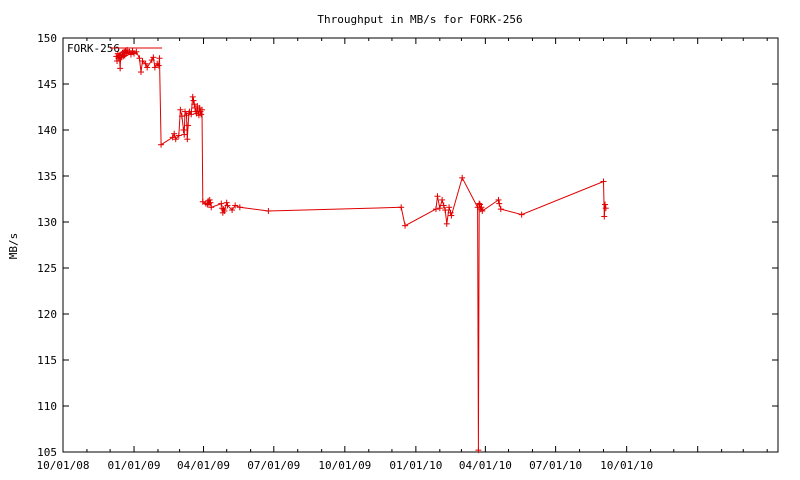 The height and width of the screenshot is (480, 800). I want to click on x-tick-label: 07/01/09, so click(273, 465).